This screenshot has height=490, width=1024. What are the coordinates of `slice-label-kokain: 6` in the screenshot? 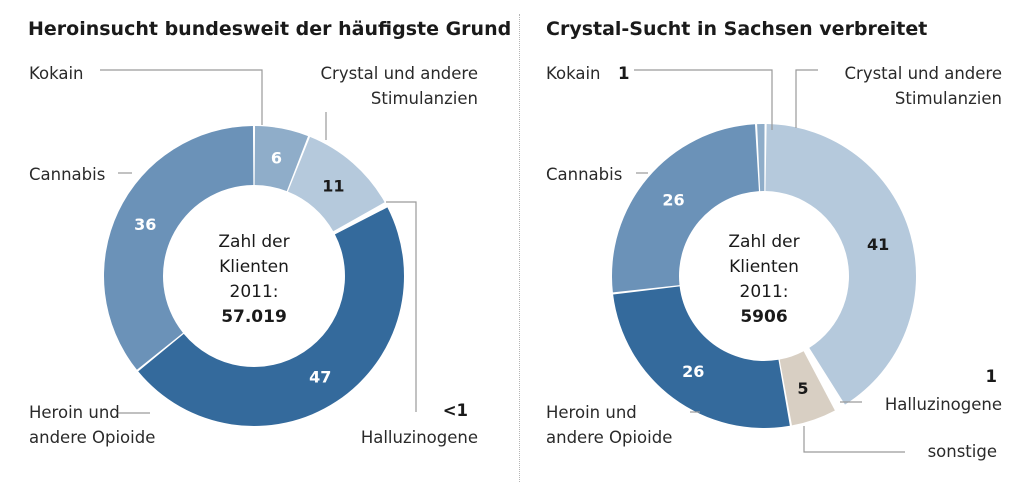 It's located at (276, 158).